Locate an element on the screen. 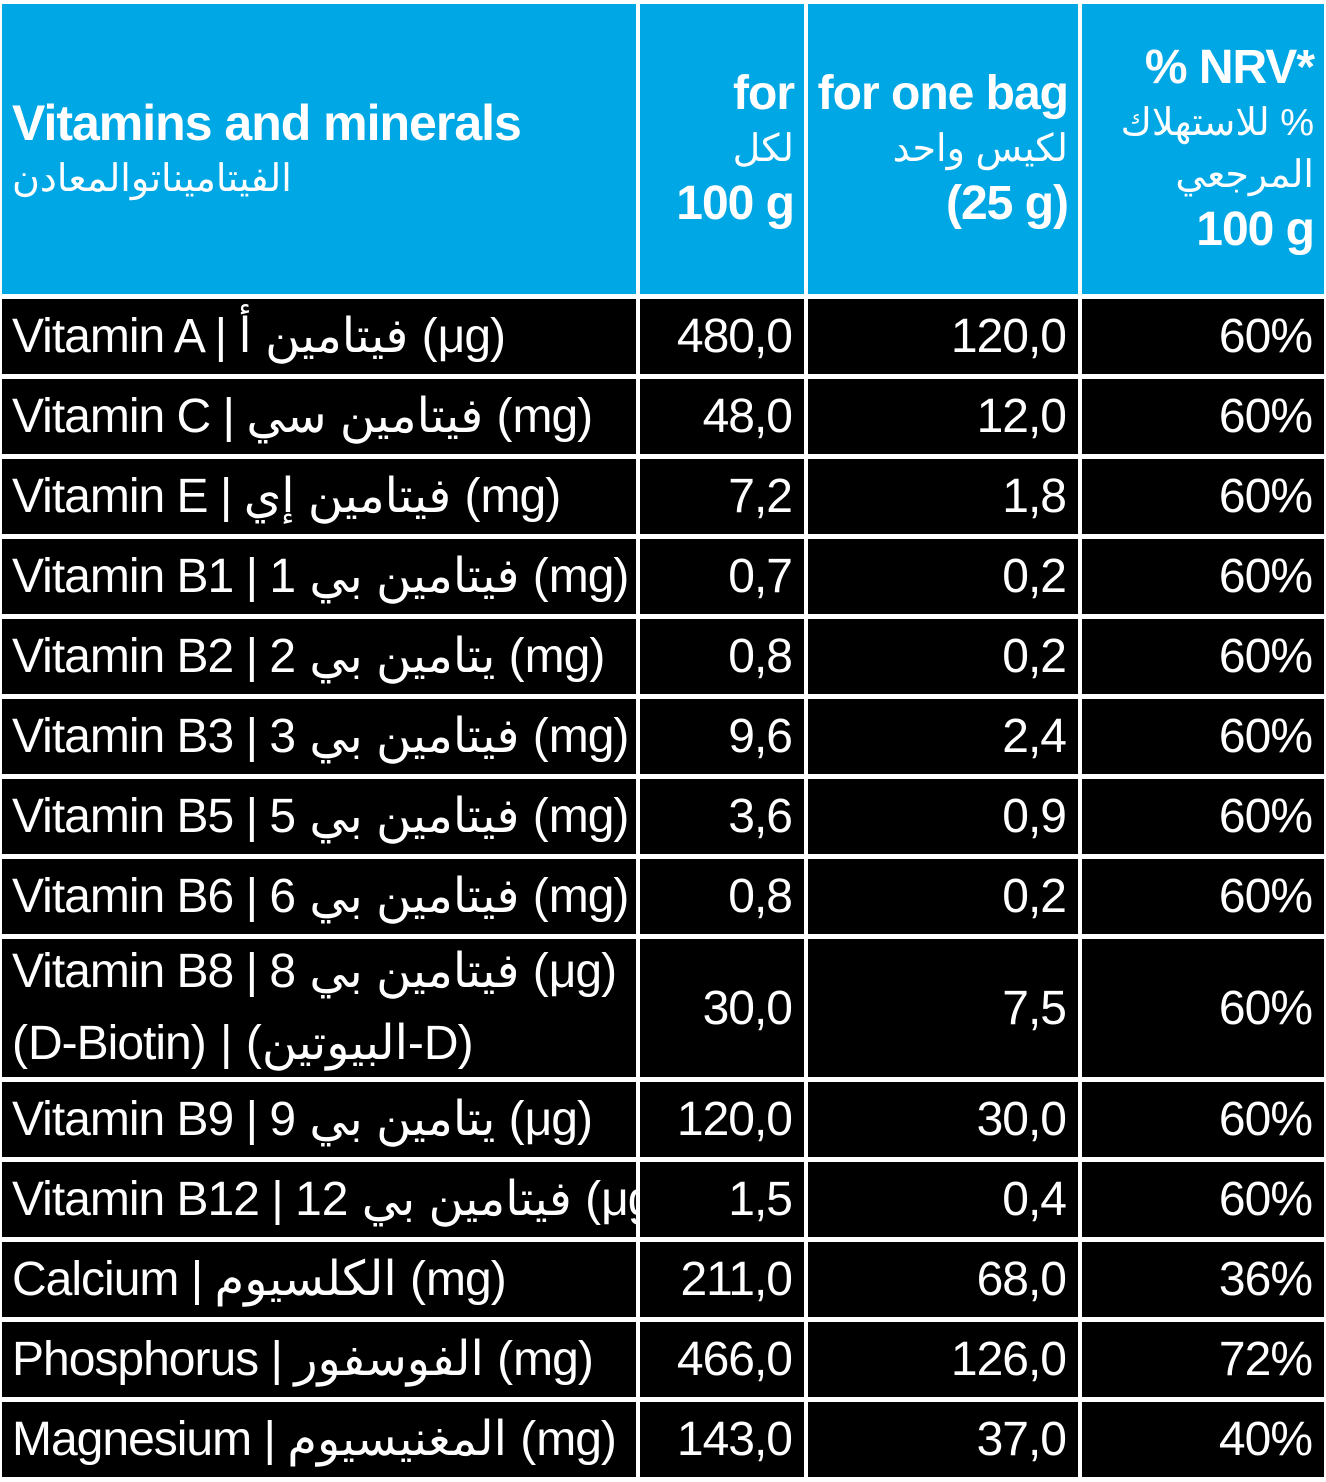  nutrient-value-per100: 120,0 is located at coordinates (722, 1119).